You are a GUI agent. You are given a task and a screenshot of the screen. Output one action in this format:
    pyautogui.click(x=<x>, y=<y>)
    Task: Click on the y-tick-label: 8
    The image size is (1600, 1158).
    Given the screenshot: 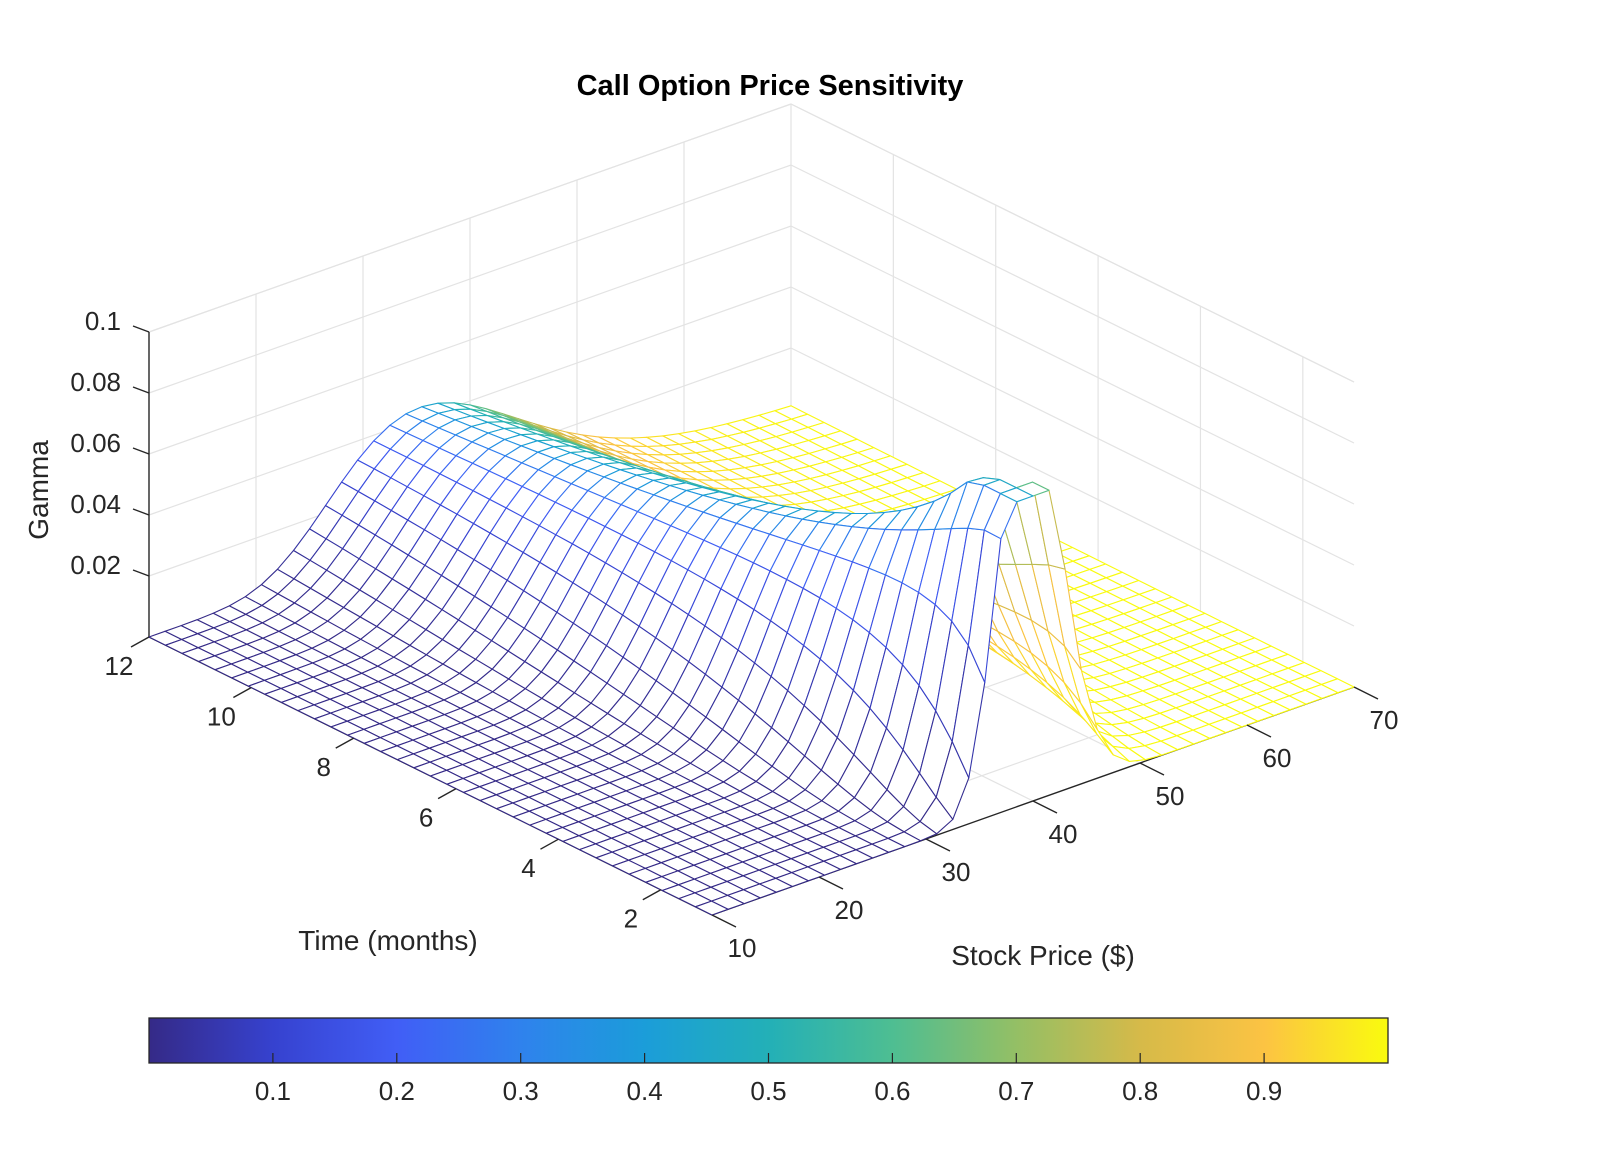 What is the action you would take?
    pyautogui.click(x=323, y=767)
    